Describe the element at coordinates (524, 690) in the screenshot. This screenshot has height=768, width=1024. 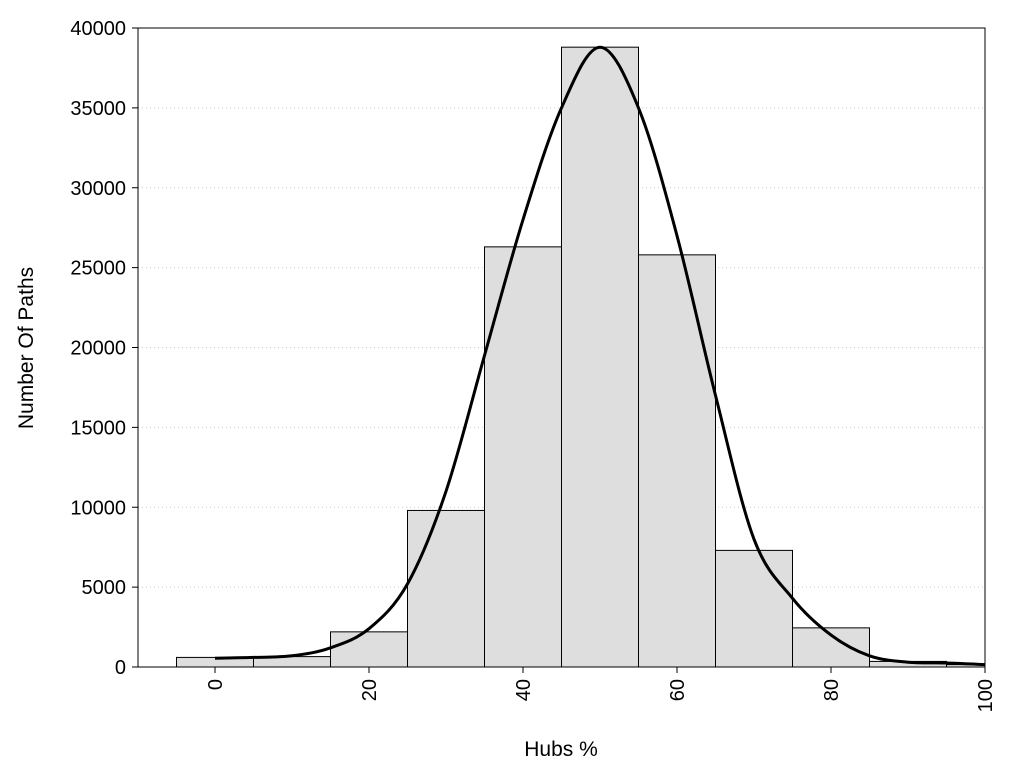
I see `x-tick-label: 40` at that location.